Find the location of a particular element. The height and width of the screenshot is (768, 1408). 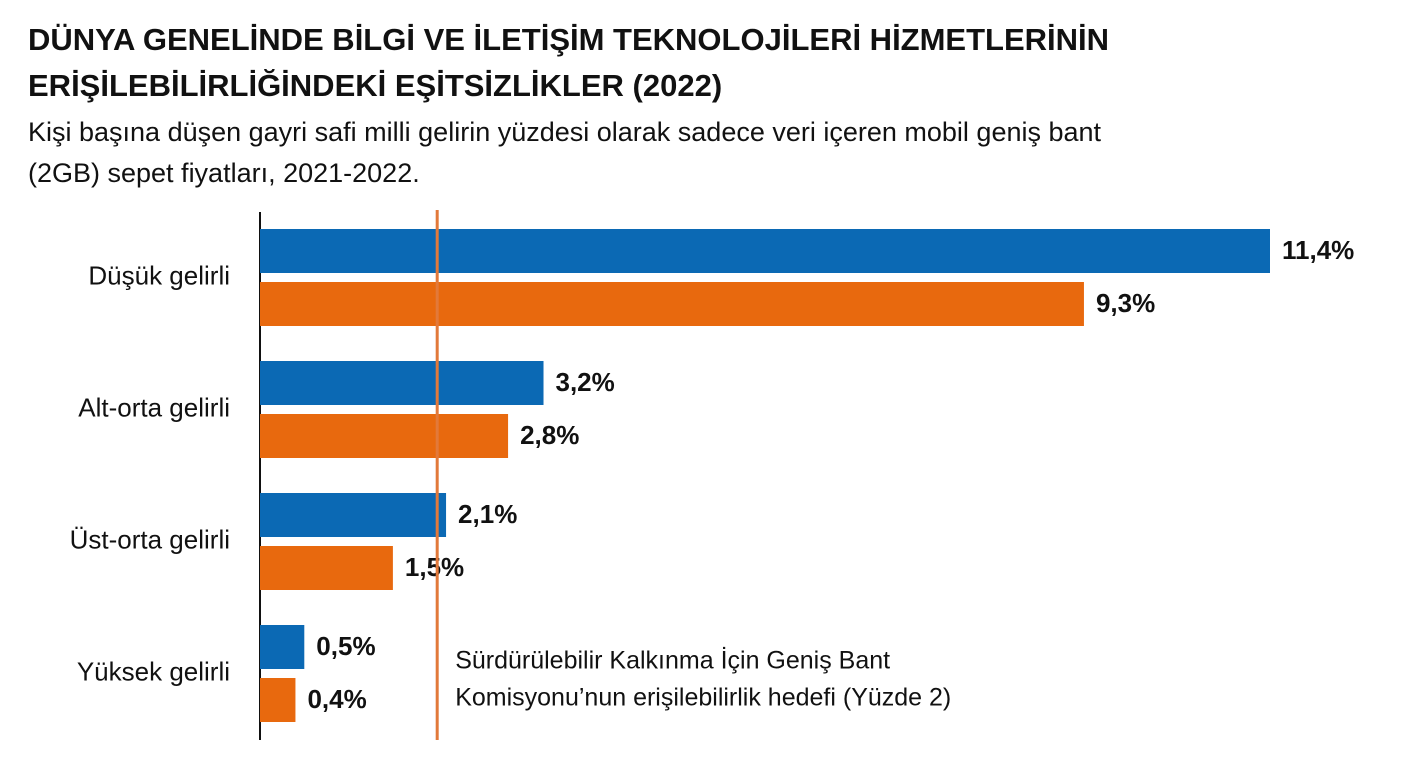

reference-annotation: Sürdürülebilir Kalkınma İçin Geniş Bant is located at coordinates (672, 660).